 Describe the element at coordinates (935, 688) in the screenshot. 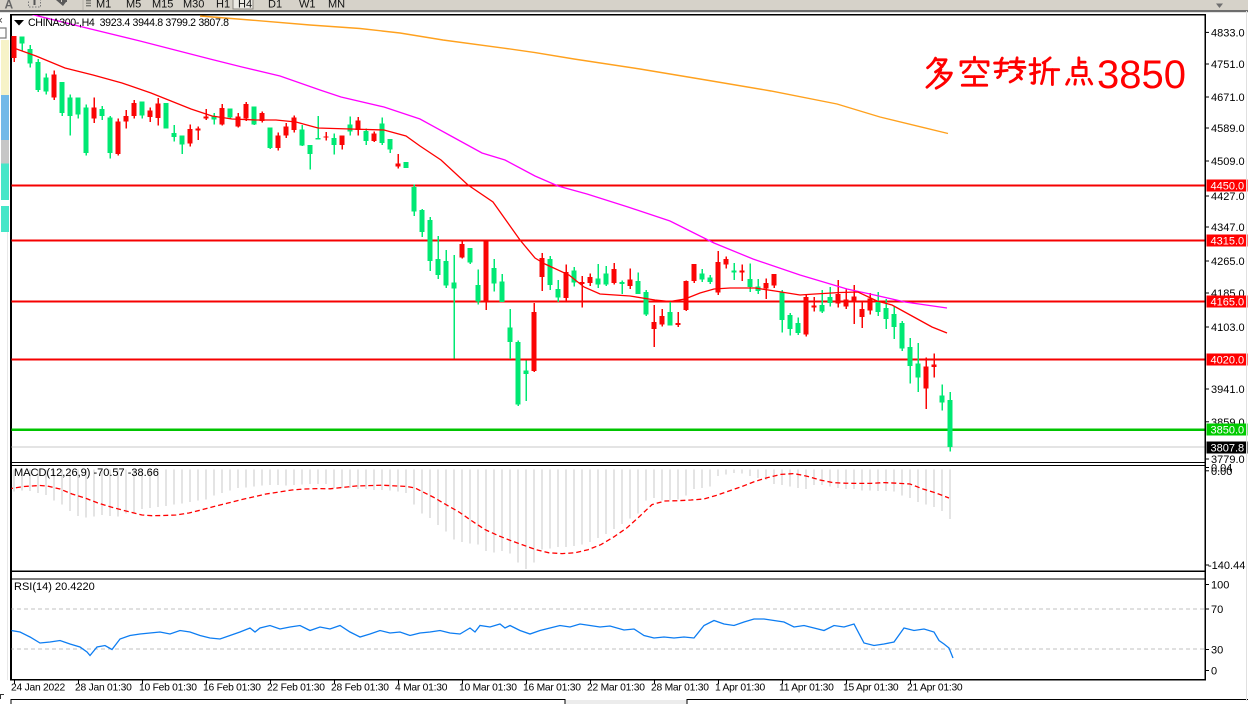

I see `svg-text: 21 Apr 01:30` at that location.